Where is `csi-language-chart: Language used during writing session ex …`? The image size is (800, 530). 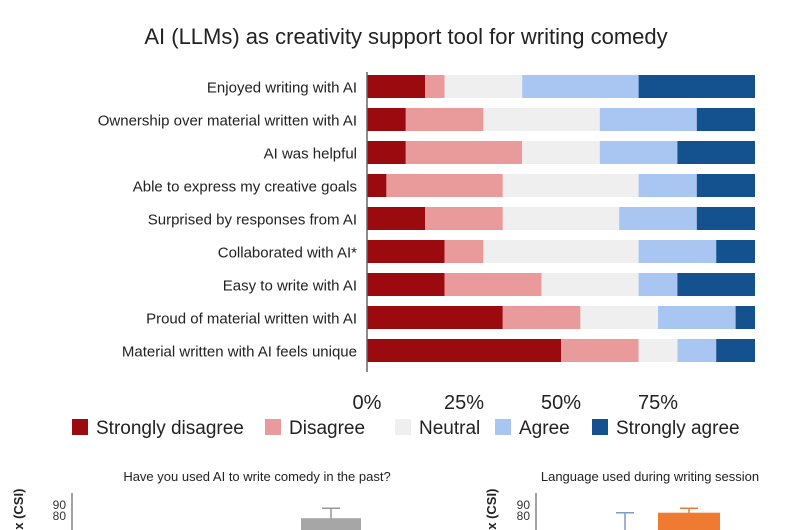 csi-language-chart: Language used during writing session ex … is located at coordinates (621, 499).